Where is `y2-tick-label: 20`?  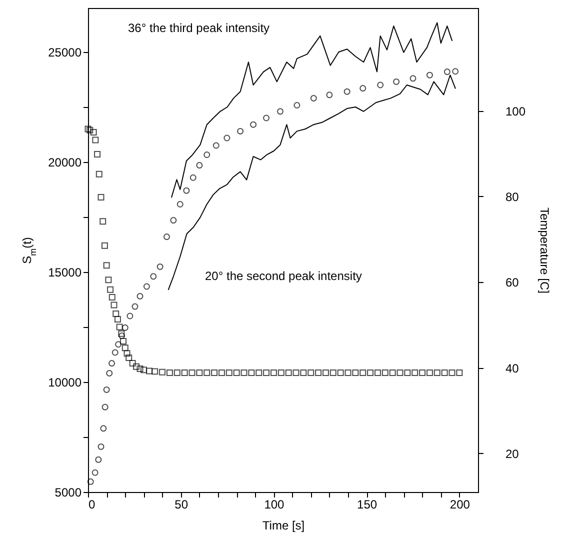 y2-tick-label: 20 is located at coordinates (513, 453).